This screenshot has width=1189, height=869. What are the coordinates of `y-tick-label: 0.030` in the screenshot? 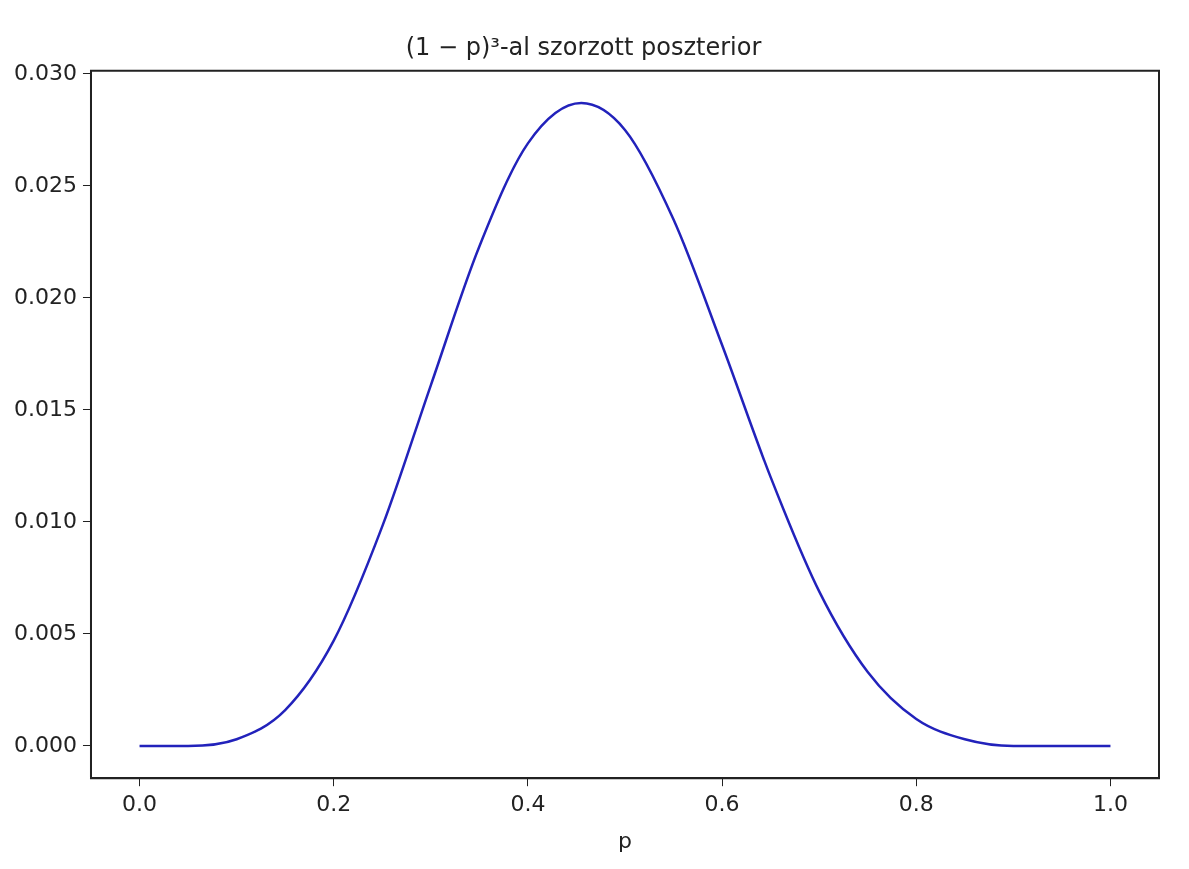 It's located at (45, 72).